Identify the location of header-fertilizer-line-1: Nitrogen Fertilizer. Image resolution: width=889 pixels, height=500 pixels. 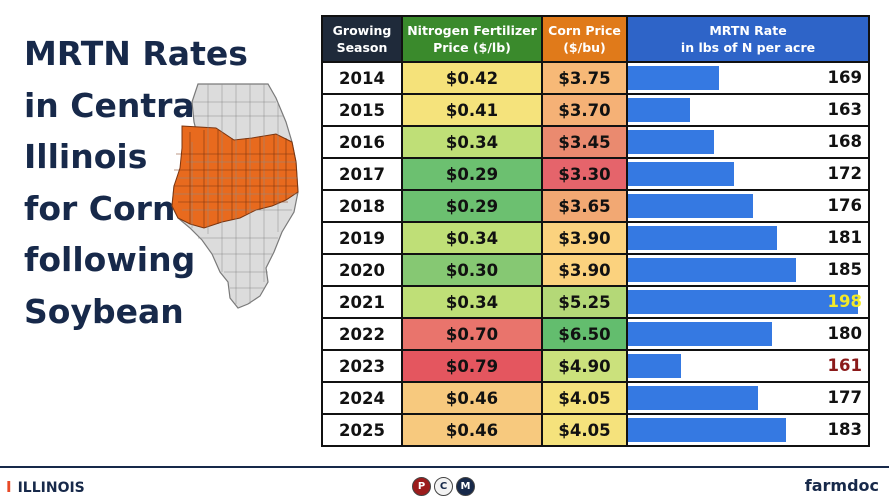
(472, 30).